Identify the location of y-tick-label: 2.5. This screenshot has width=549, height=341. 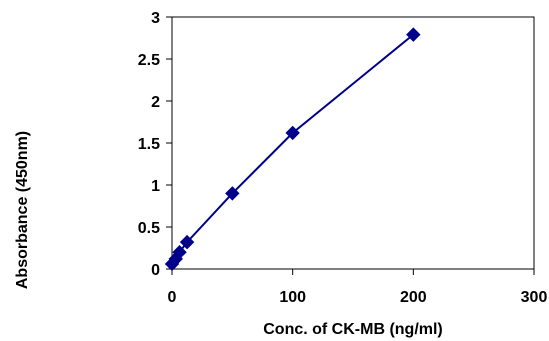
(149, 60).